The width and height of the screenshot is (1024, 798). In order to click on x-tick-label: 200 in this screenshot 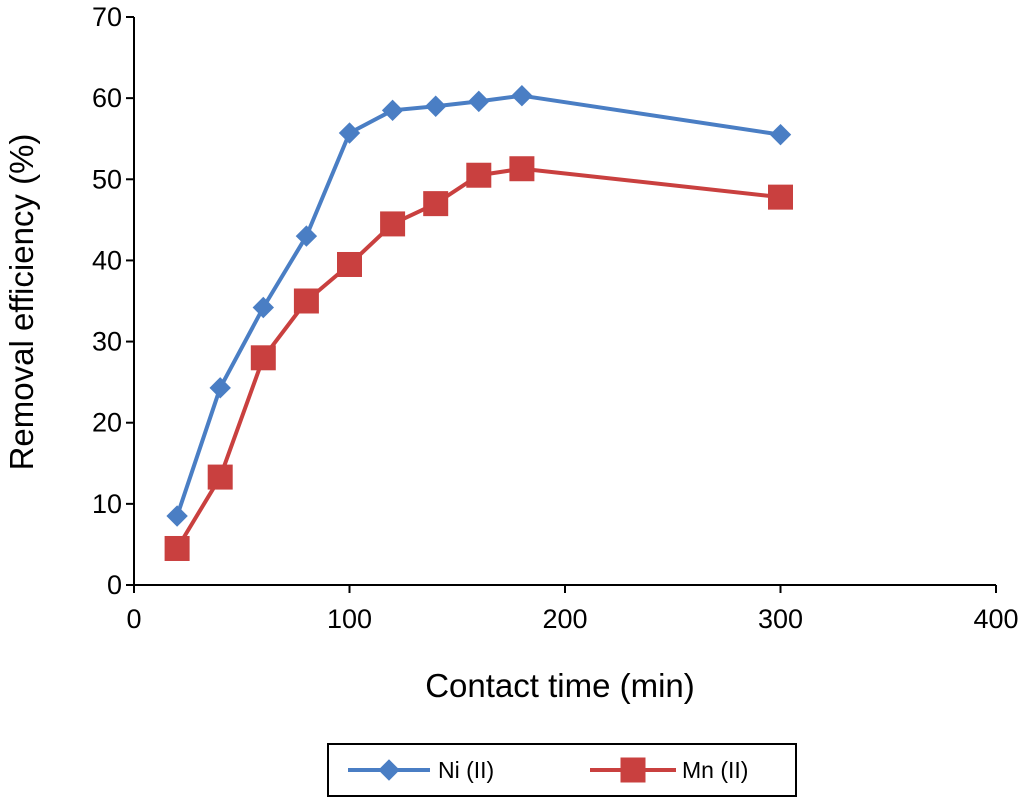, I will do `click(564, 619)`.